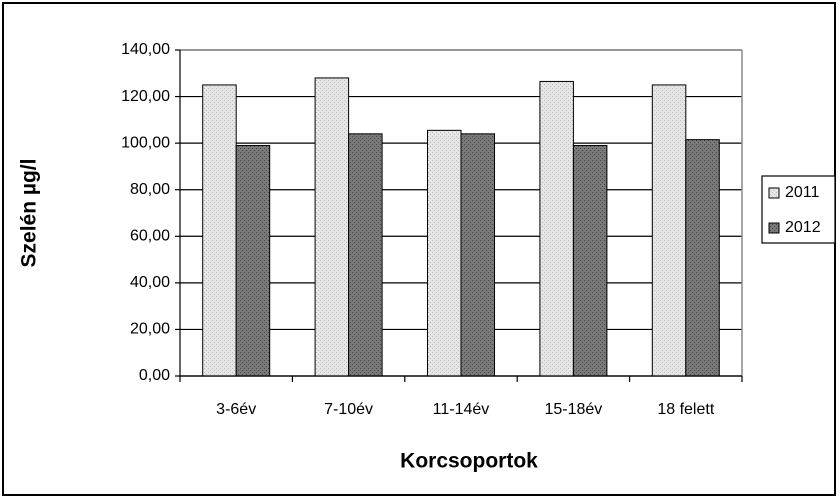  I want to click on y-tick-label: 40,00, so click(150, 282).